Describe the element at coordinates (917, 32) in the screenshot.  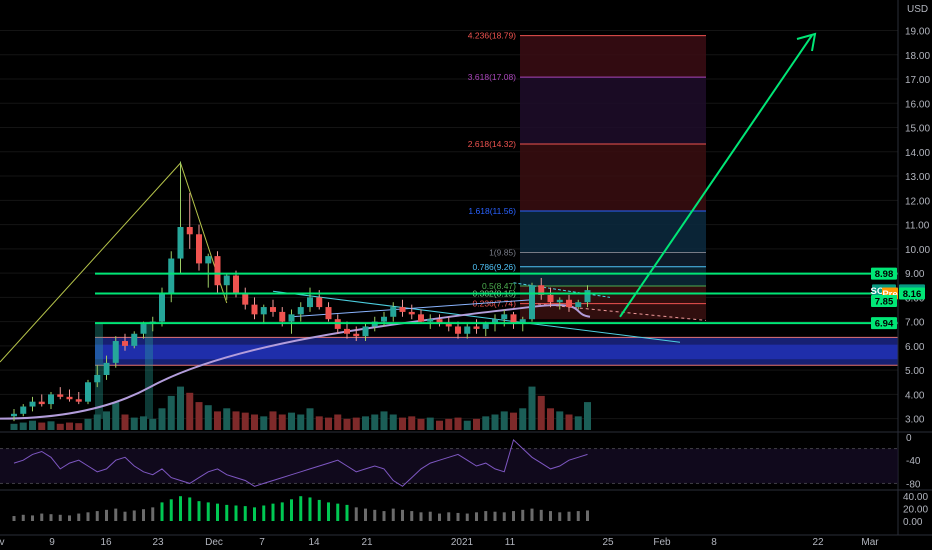
I see `price-tick-label: 19.00` at that location.